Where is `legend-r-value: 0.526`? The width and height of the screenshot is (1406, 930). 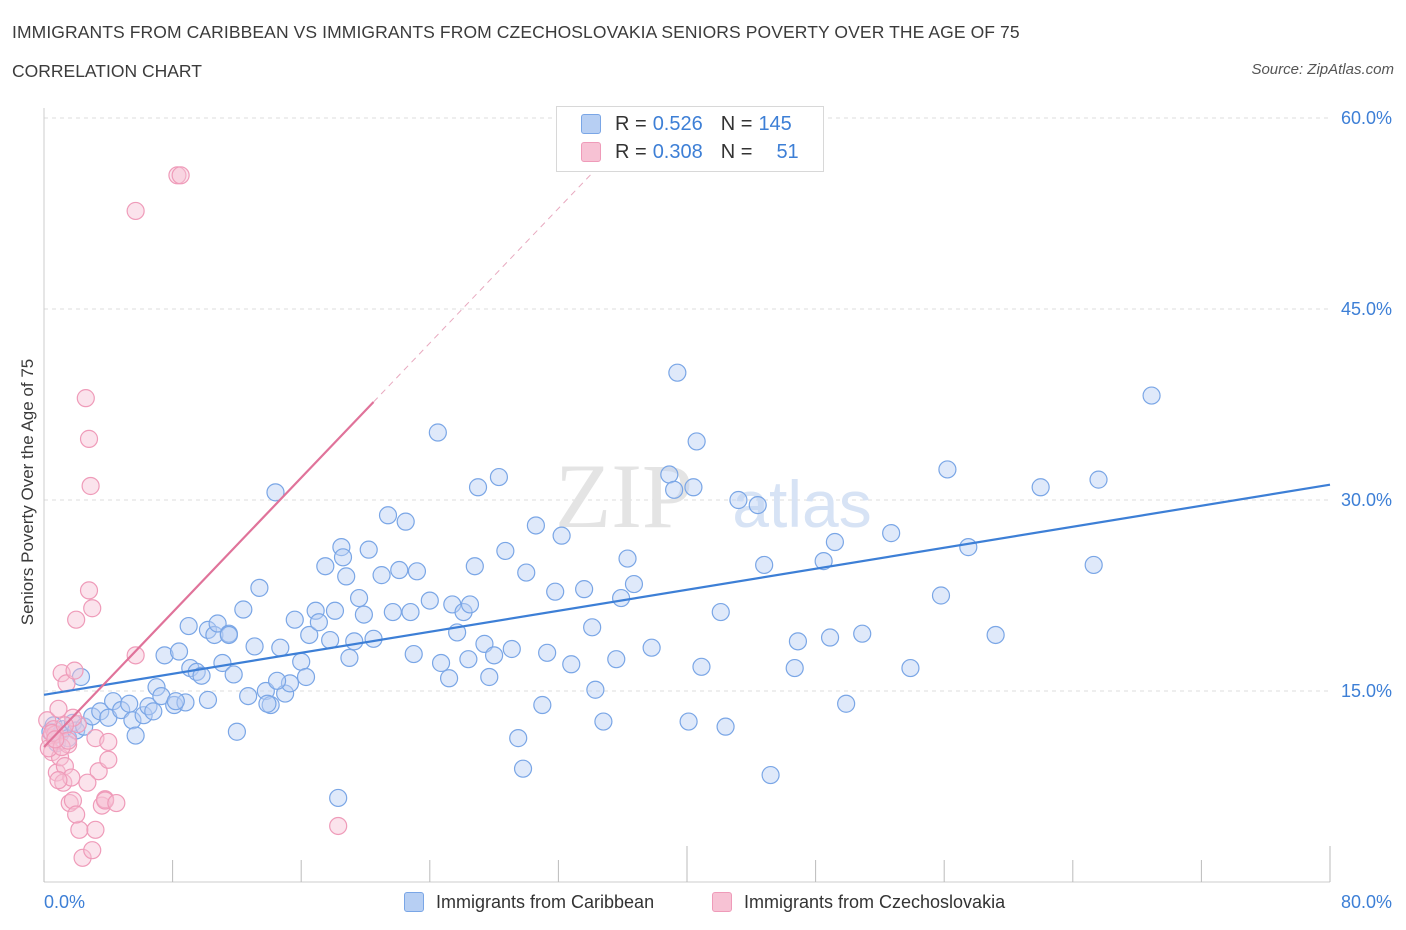
legend-r-value: 0.526 is located at coordinates (677, 123).